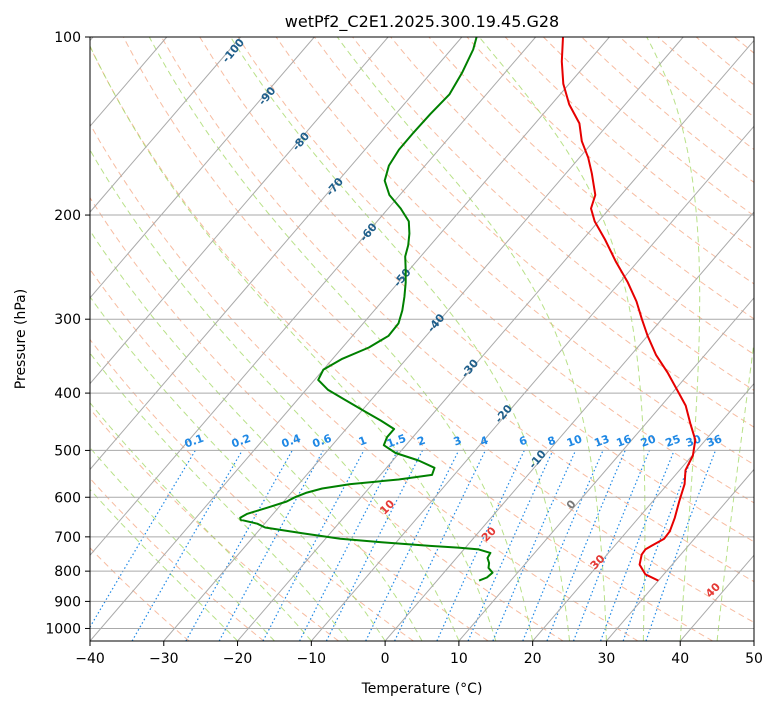 The width and height of the screenshot is (775, 708). I want to click on y-tick-label: 300, so click(67, 320).